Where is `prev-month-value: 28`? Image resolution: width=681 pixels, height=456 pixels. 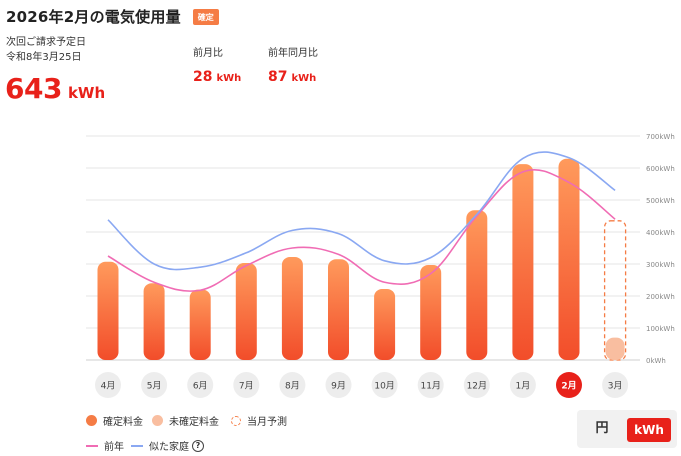 prev-month-value: 28 is located at coordinates (203, 77).